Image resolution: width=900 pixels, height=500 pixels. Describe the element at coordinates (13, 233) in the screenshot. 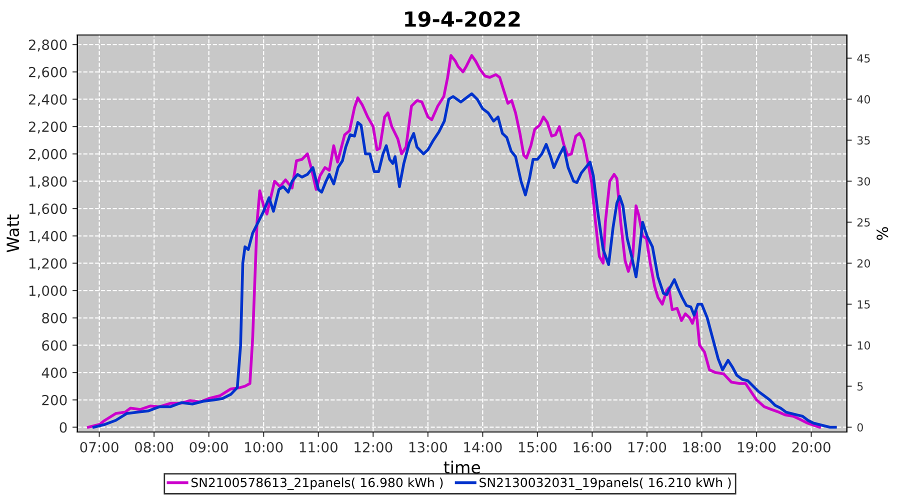

I see `y-axis-title: Watt` at that location.